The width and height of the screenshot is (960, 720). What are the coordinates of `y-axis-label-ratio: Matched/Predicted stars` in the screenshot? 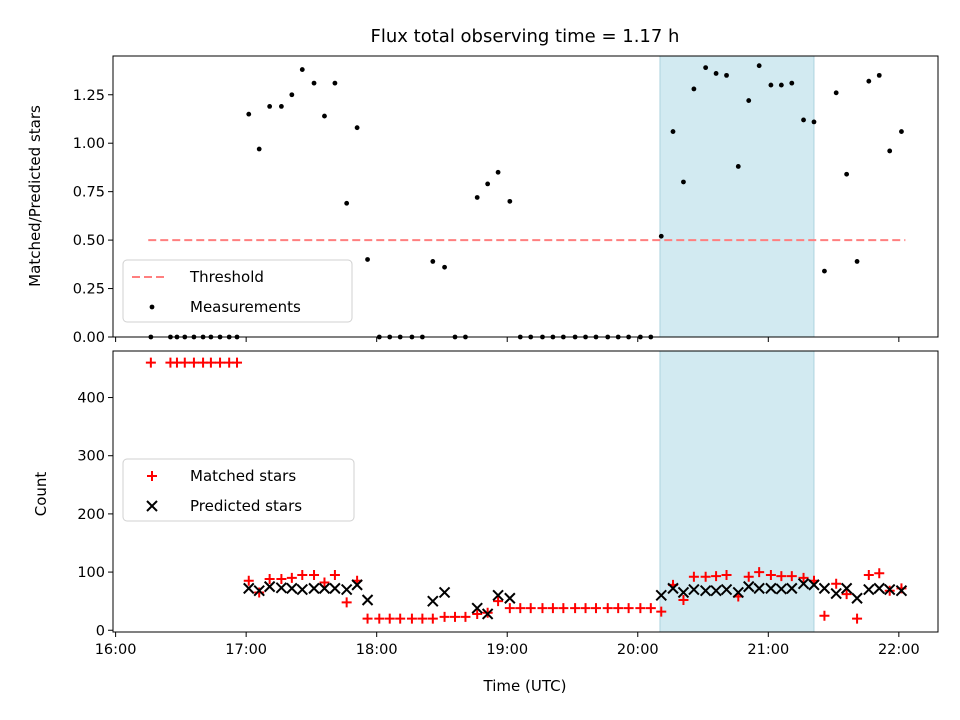 It's located at (35, 196).